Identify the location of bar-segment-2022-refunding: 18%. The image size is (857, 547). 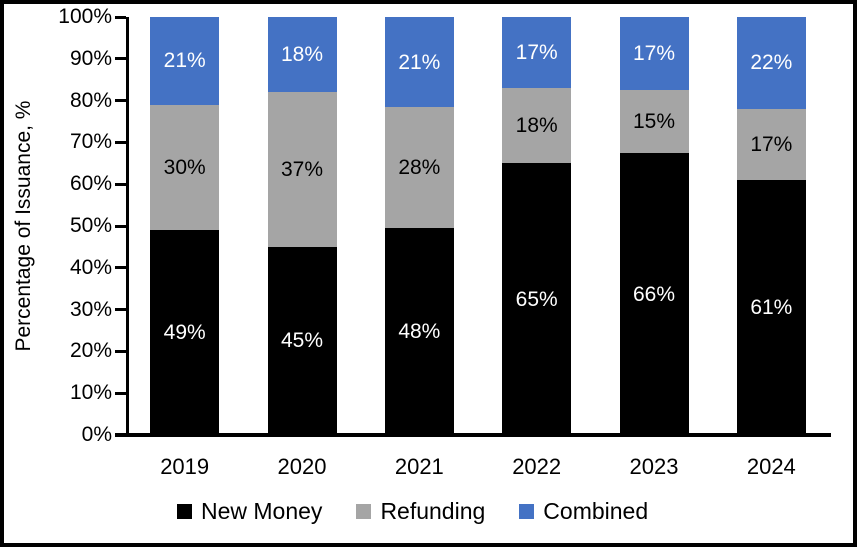
(537, 126).